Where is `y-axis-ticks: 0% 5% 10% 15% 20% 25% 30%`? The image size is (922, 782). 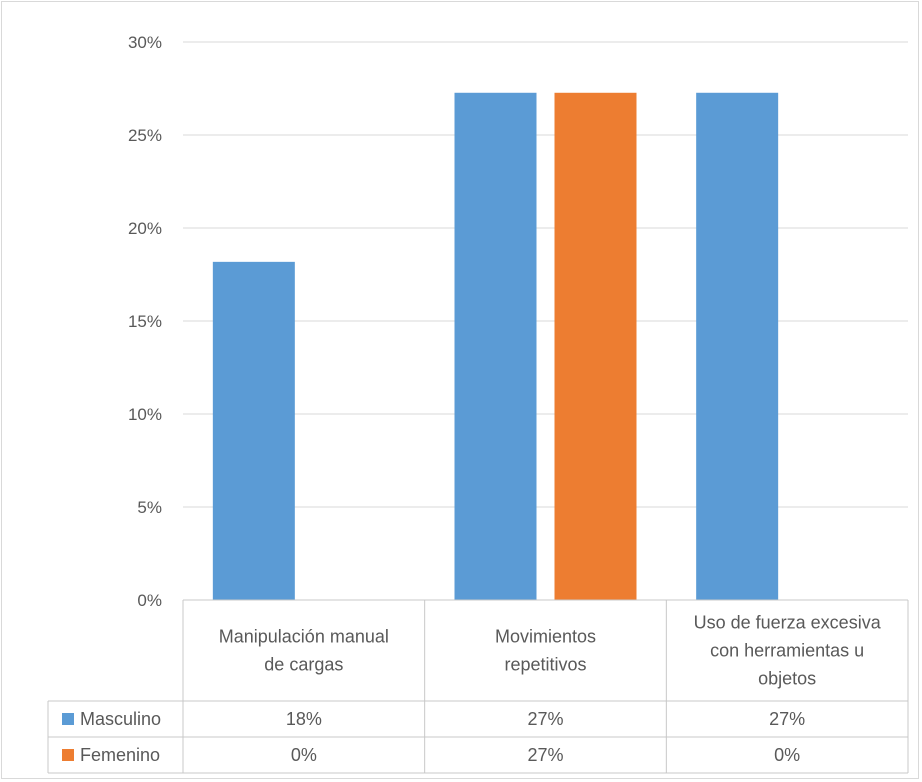 y-axis-ticks: 0% 5% 10% 15% 20% 25% 30% is located at coordinates (145, 321).